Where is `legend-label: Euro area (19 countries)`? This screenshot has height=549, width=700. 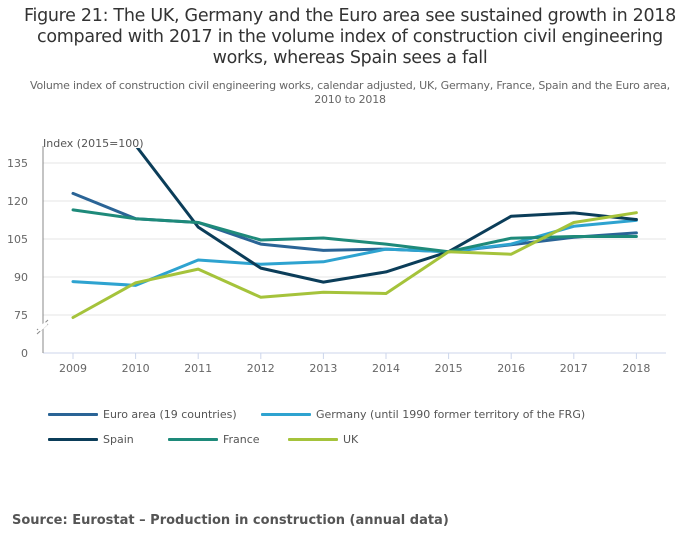
legend-label: Euro area (19 countries) is located at coordinates (170, 414).